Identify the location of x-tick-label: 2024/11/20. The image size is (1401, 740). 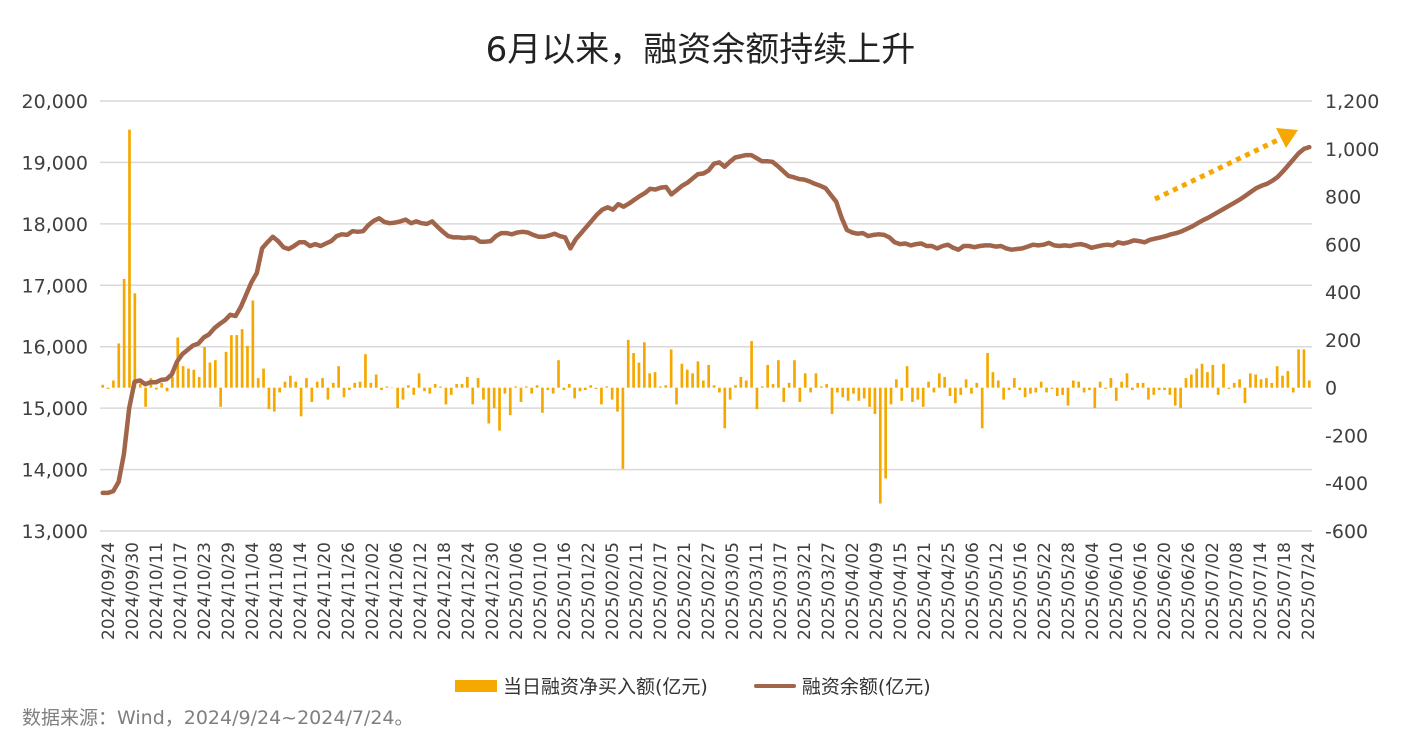
(325, 591).